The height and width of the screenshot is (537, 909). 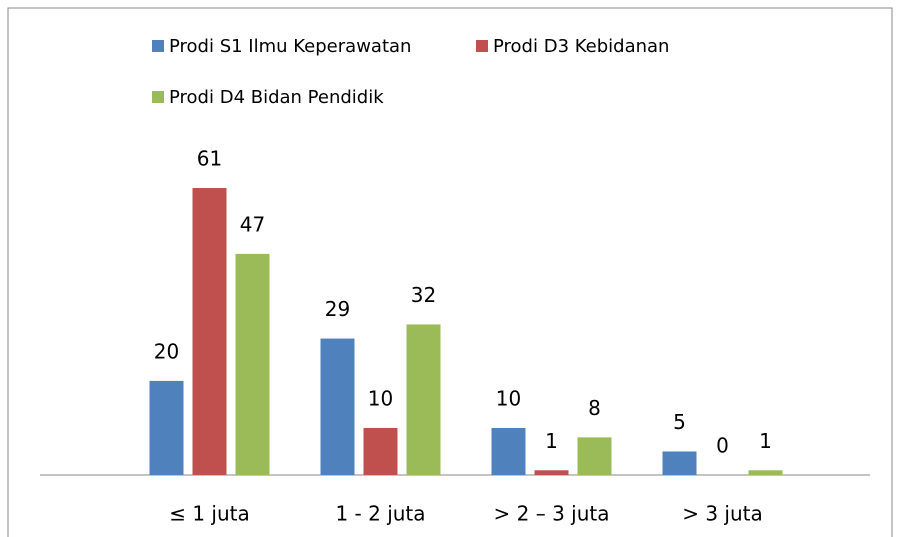 What do you see at coordinates (423, 295) in the screenshot?
I see `data-label: 32` at bounding box center [423, 295].